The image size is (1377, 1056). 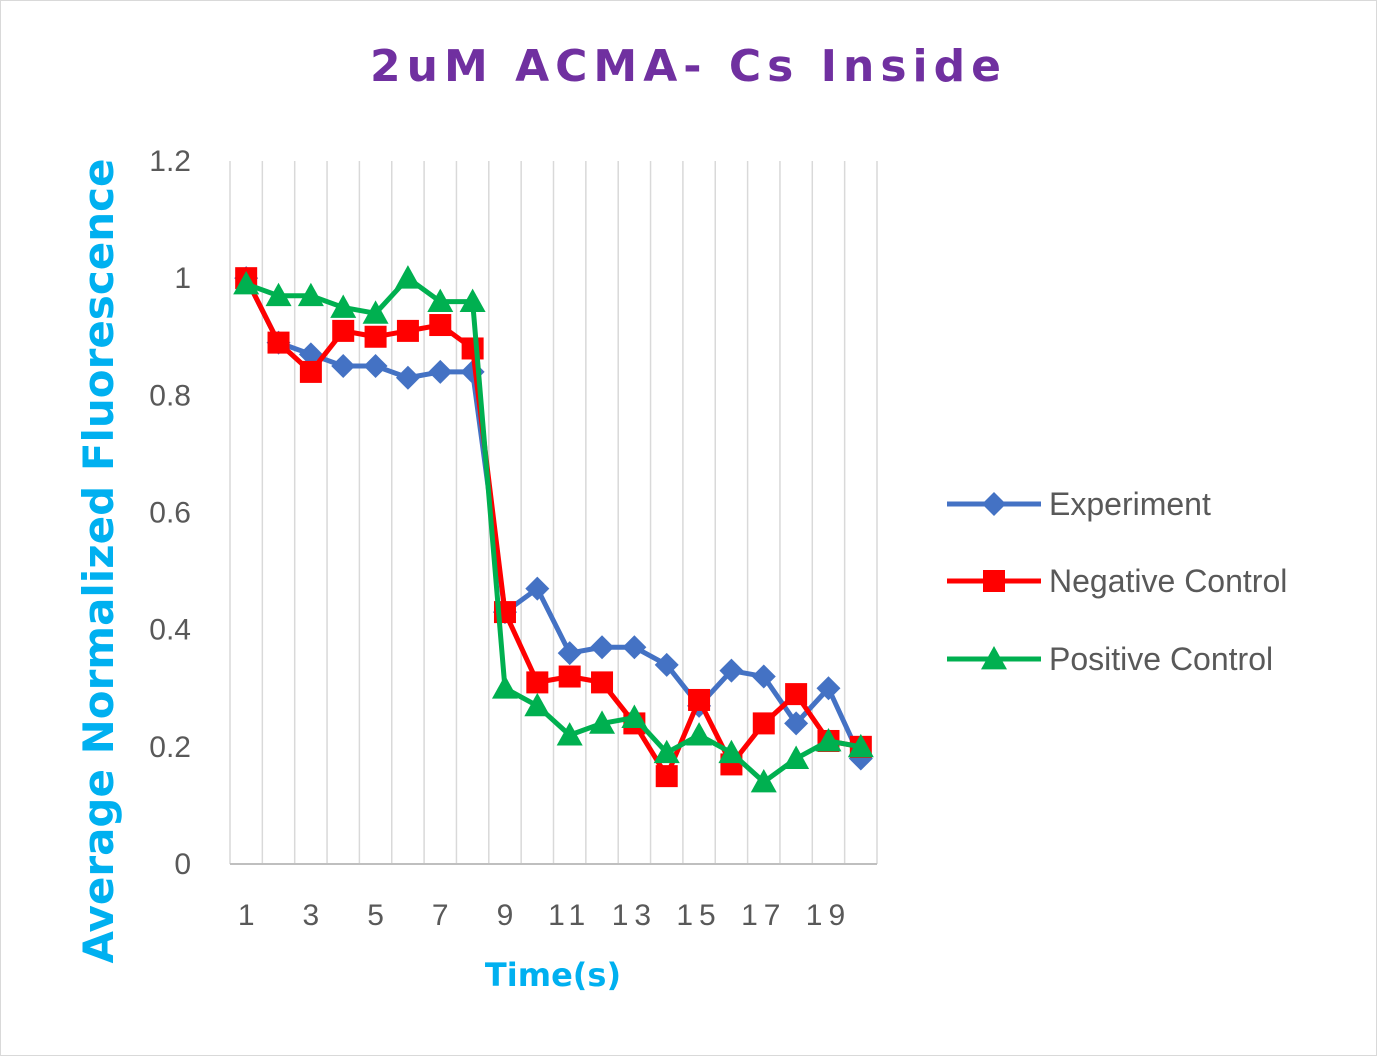 I want to click on x-tick-label: 7, so click(x=440, y=915).